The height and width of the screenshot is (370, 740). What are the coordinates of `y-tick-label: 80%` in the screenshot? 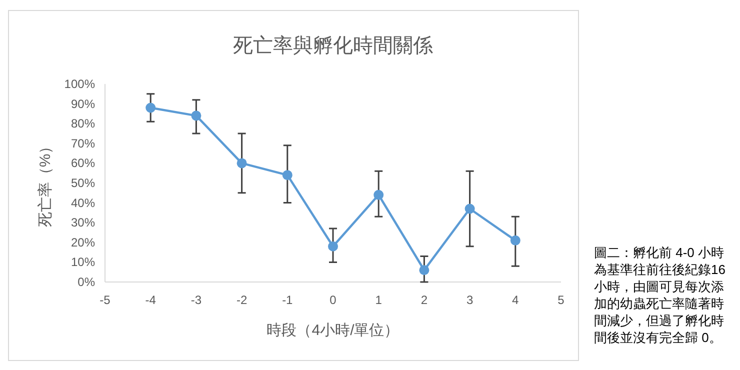 It's located at (83, 123).